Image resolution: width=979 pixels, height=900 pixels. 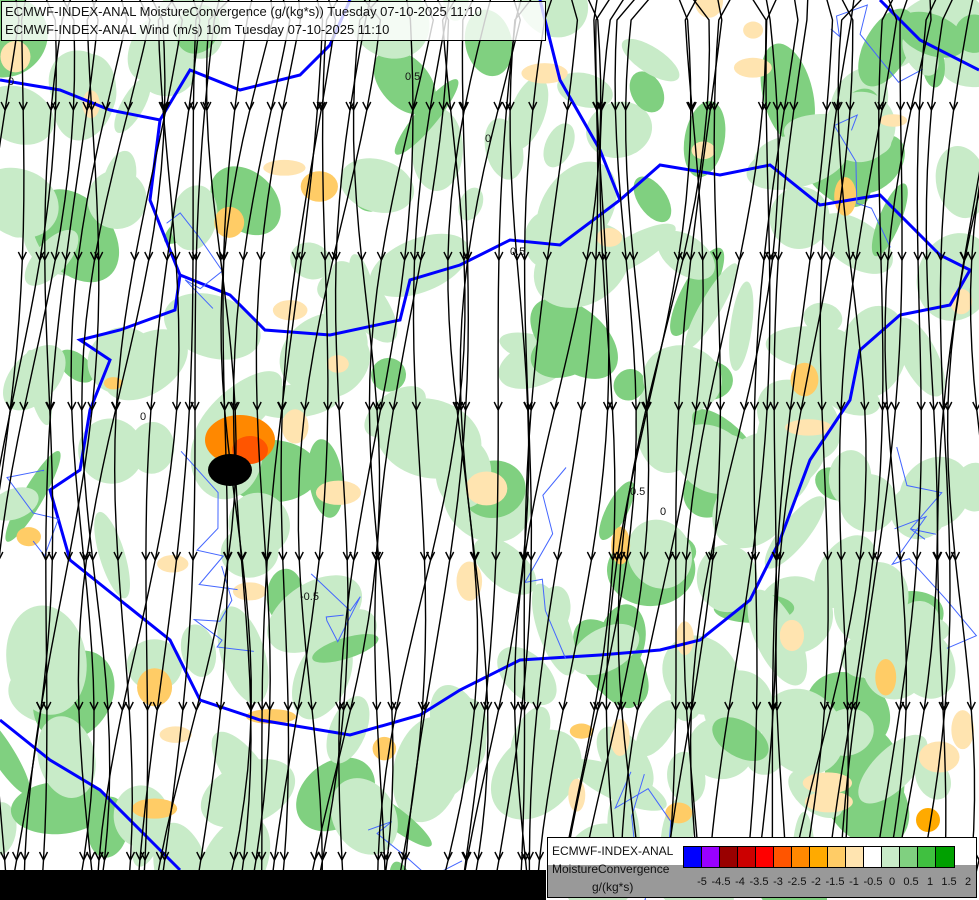 What do you see at coordinates (759, 882) in the screenshot?
I see `legend-tick-label: -3.5` at bounding box center [759, 882].